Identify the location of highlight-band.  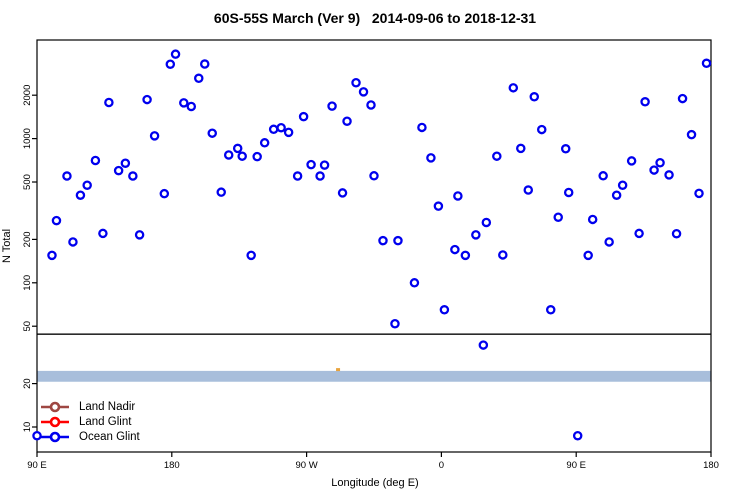
(374, 376).